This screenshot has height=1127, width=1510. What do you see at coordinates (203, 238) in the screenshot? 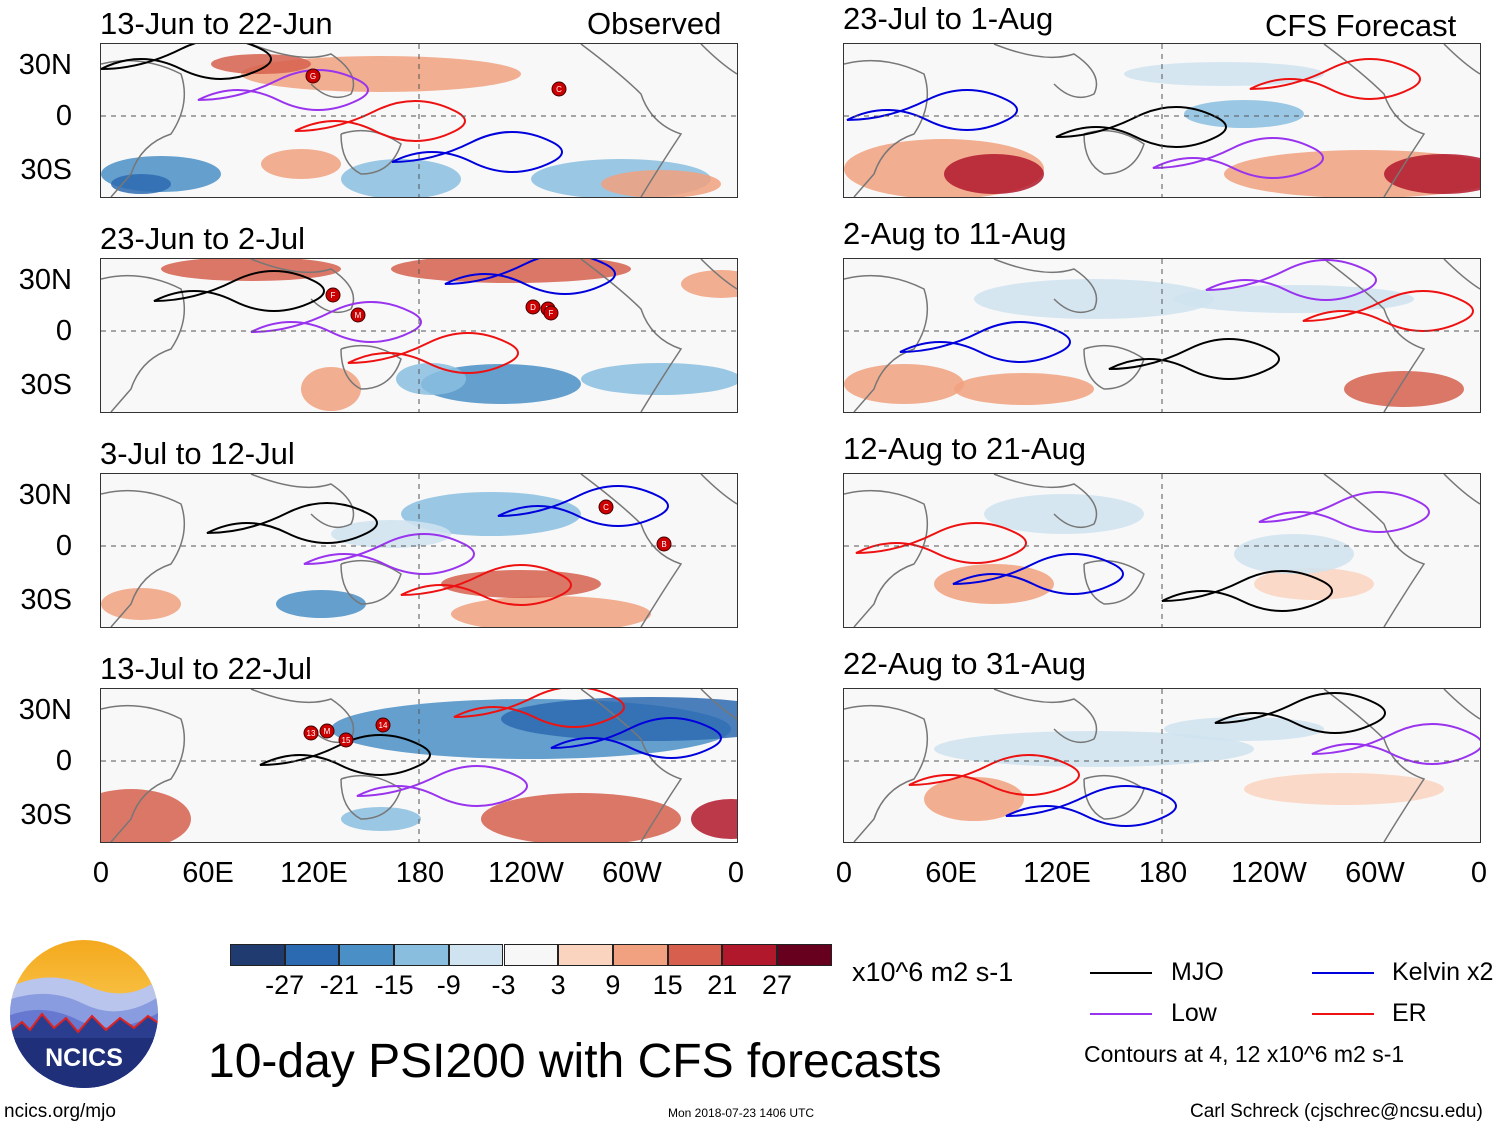
I see `panel-title-left-2: 23-Jun to 2-Jul` at bounding box center [203, 238].